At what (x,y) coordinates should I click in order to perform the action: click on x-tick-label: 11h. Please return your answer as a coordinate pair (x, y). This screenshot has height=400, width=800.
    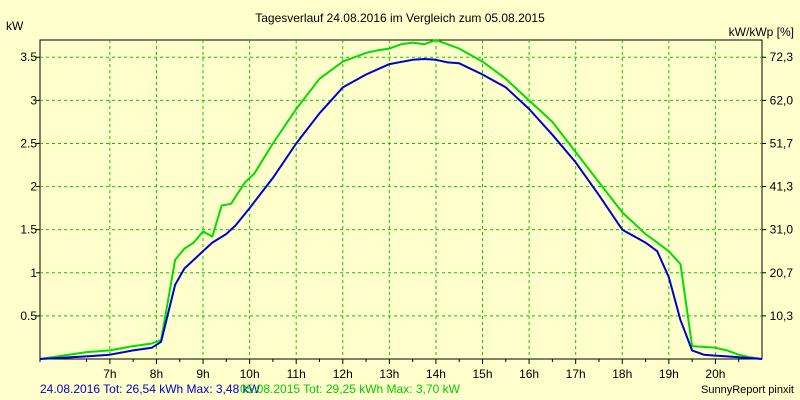
    Looking at the image, I should click on (296, 374).